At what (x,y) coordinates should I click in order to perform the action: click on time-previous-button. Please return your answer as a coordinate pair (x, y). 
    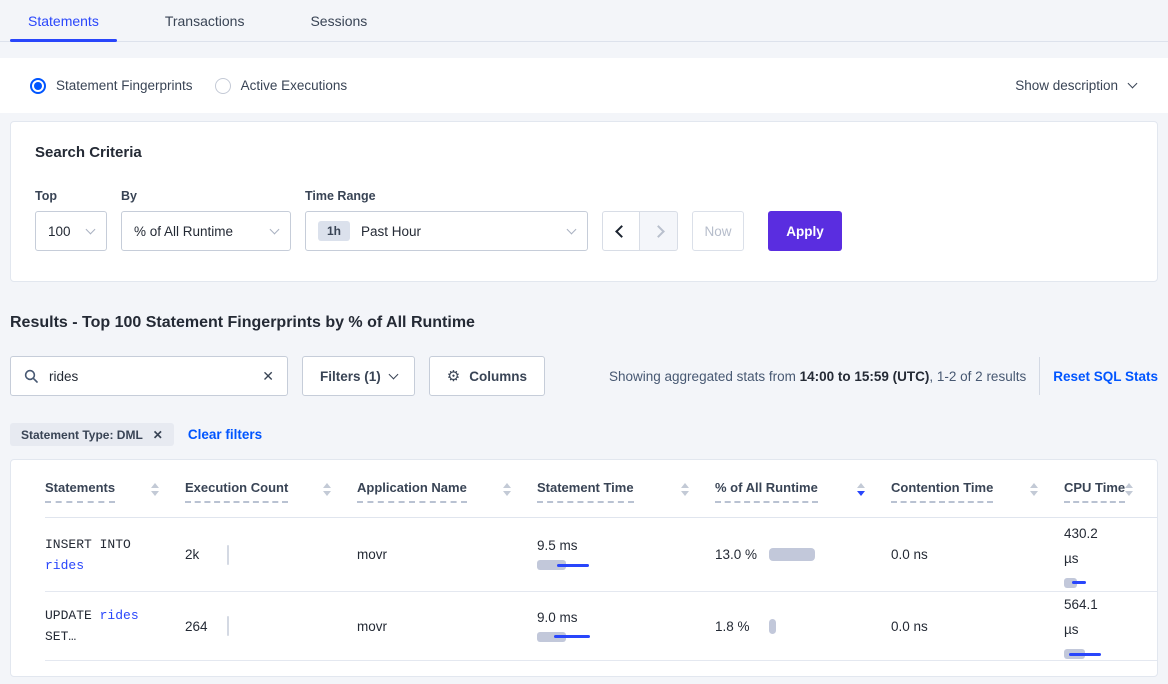
    Looking at the image, I should click on (621, 231).